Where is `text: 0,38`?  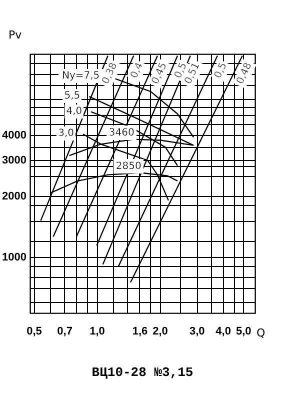
text: 0,38 is located at coordinates (110, 73).